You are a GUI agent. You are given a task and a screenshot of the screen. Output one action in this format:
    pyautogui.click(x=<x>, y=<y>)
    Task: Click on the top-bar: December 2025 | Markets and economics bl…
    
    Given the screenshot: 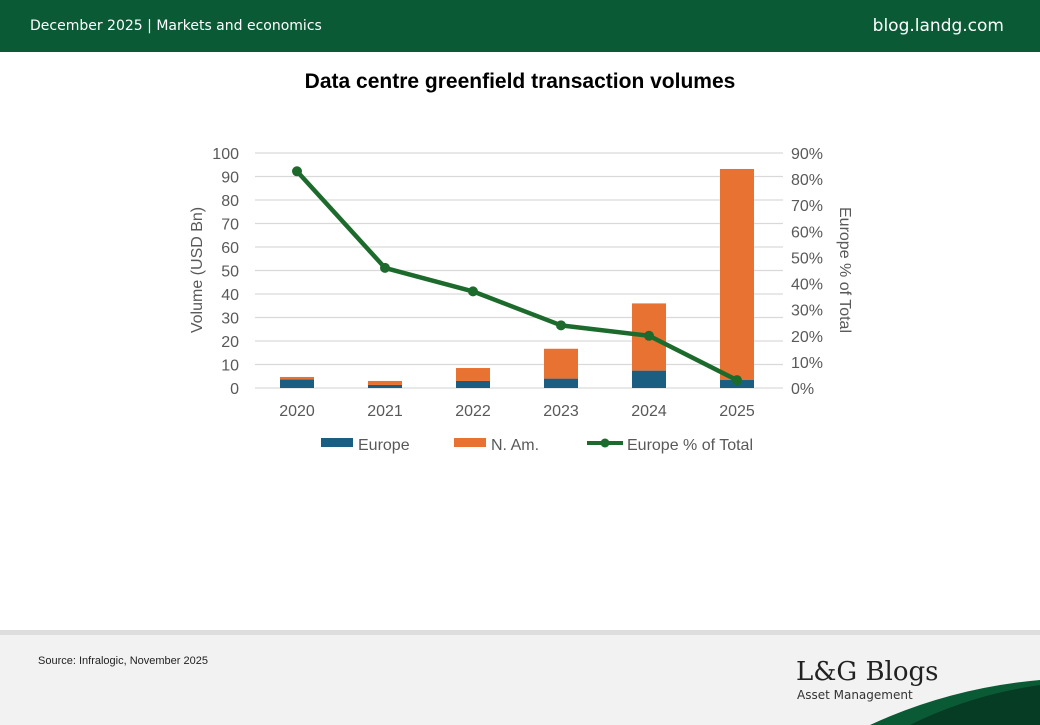 What is the action you would take?
    pyautogui.click(x=520, y=26)
    